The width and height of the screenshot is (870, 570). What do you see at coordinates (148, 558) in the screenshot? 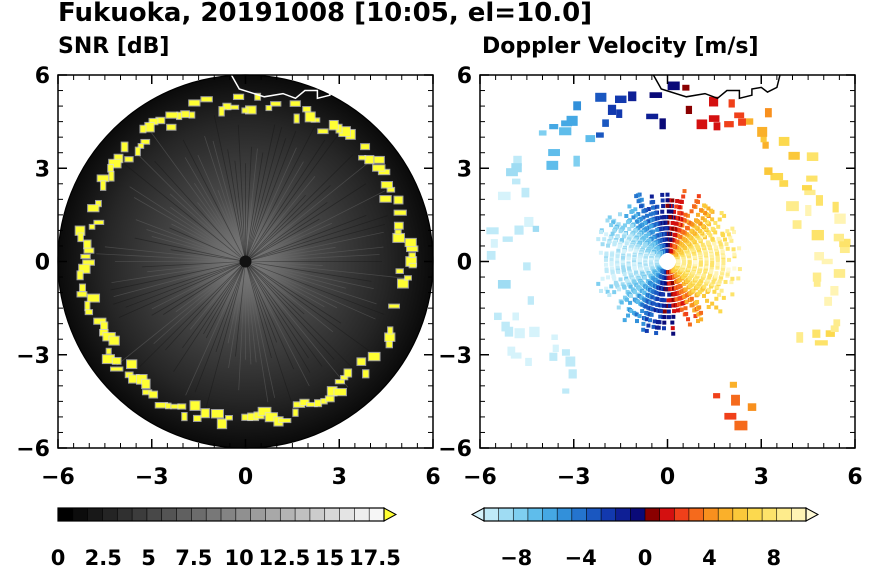
I see `snr-colorbar-tick-label: 5` at bounding box center [148, 558].